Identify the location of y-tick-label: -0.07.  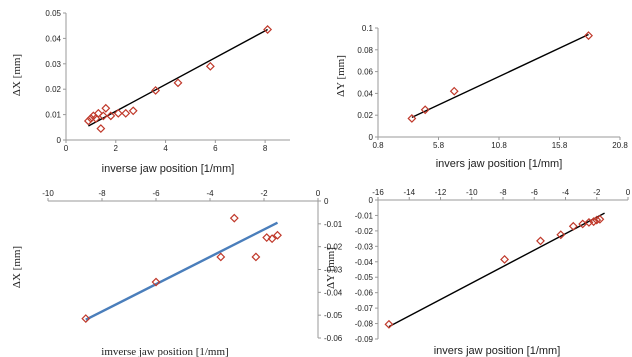
(364, 308).